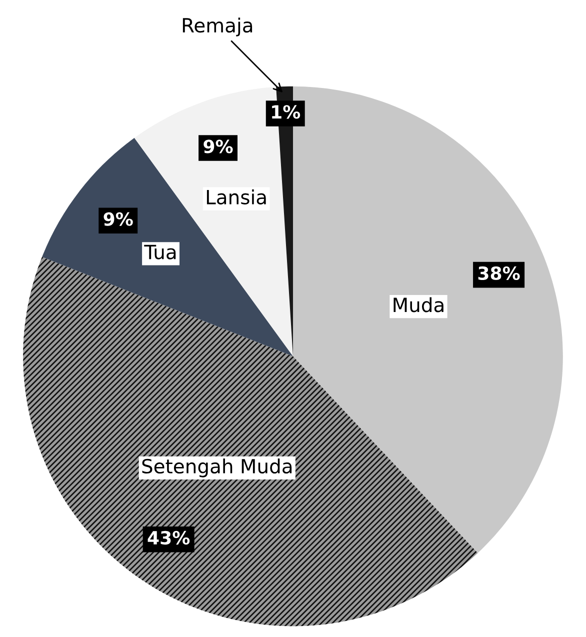 Image resolution: width=586 pixels, height=637 pixels. What do you see at coordinates (217, 468) in the screenshot?
I see `slice-label: Setengah Muda` at bounding box center [217, 468].